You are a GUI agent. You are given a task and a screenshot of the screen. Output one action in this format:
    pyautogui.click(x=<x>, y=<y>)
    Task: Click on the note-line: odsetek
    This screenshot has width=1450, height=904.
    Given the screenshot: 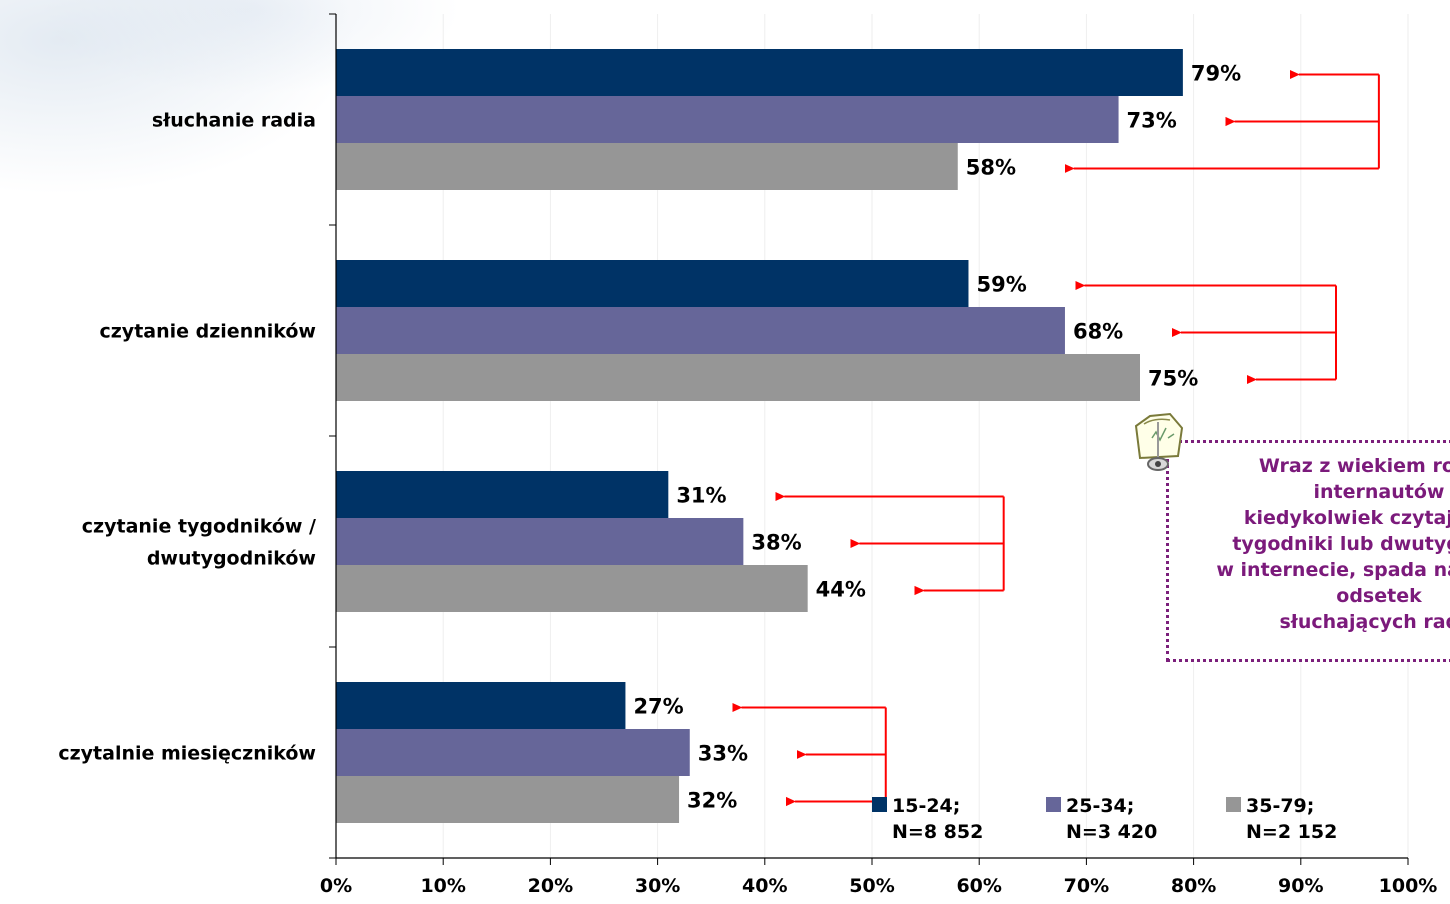 What is the action you would take?
    pyautogui.click(x=1379, y=596)
    